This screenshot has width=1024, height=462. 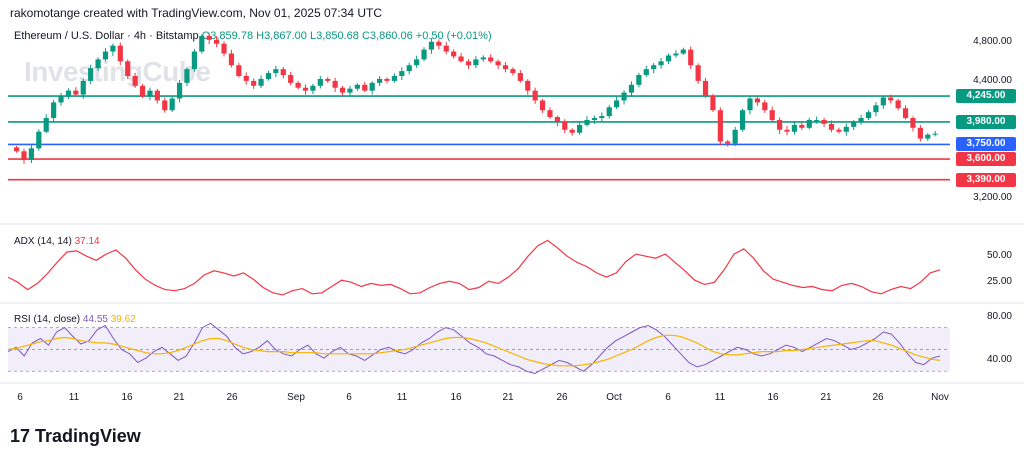 I want to click on rsi-line, so click(x=474, y=348).